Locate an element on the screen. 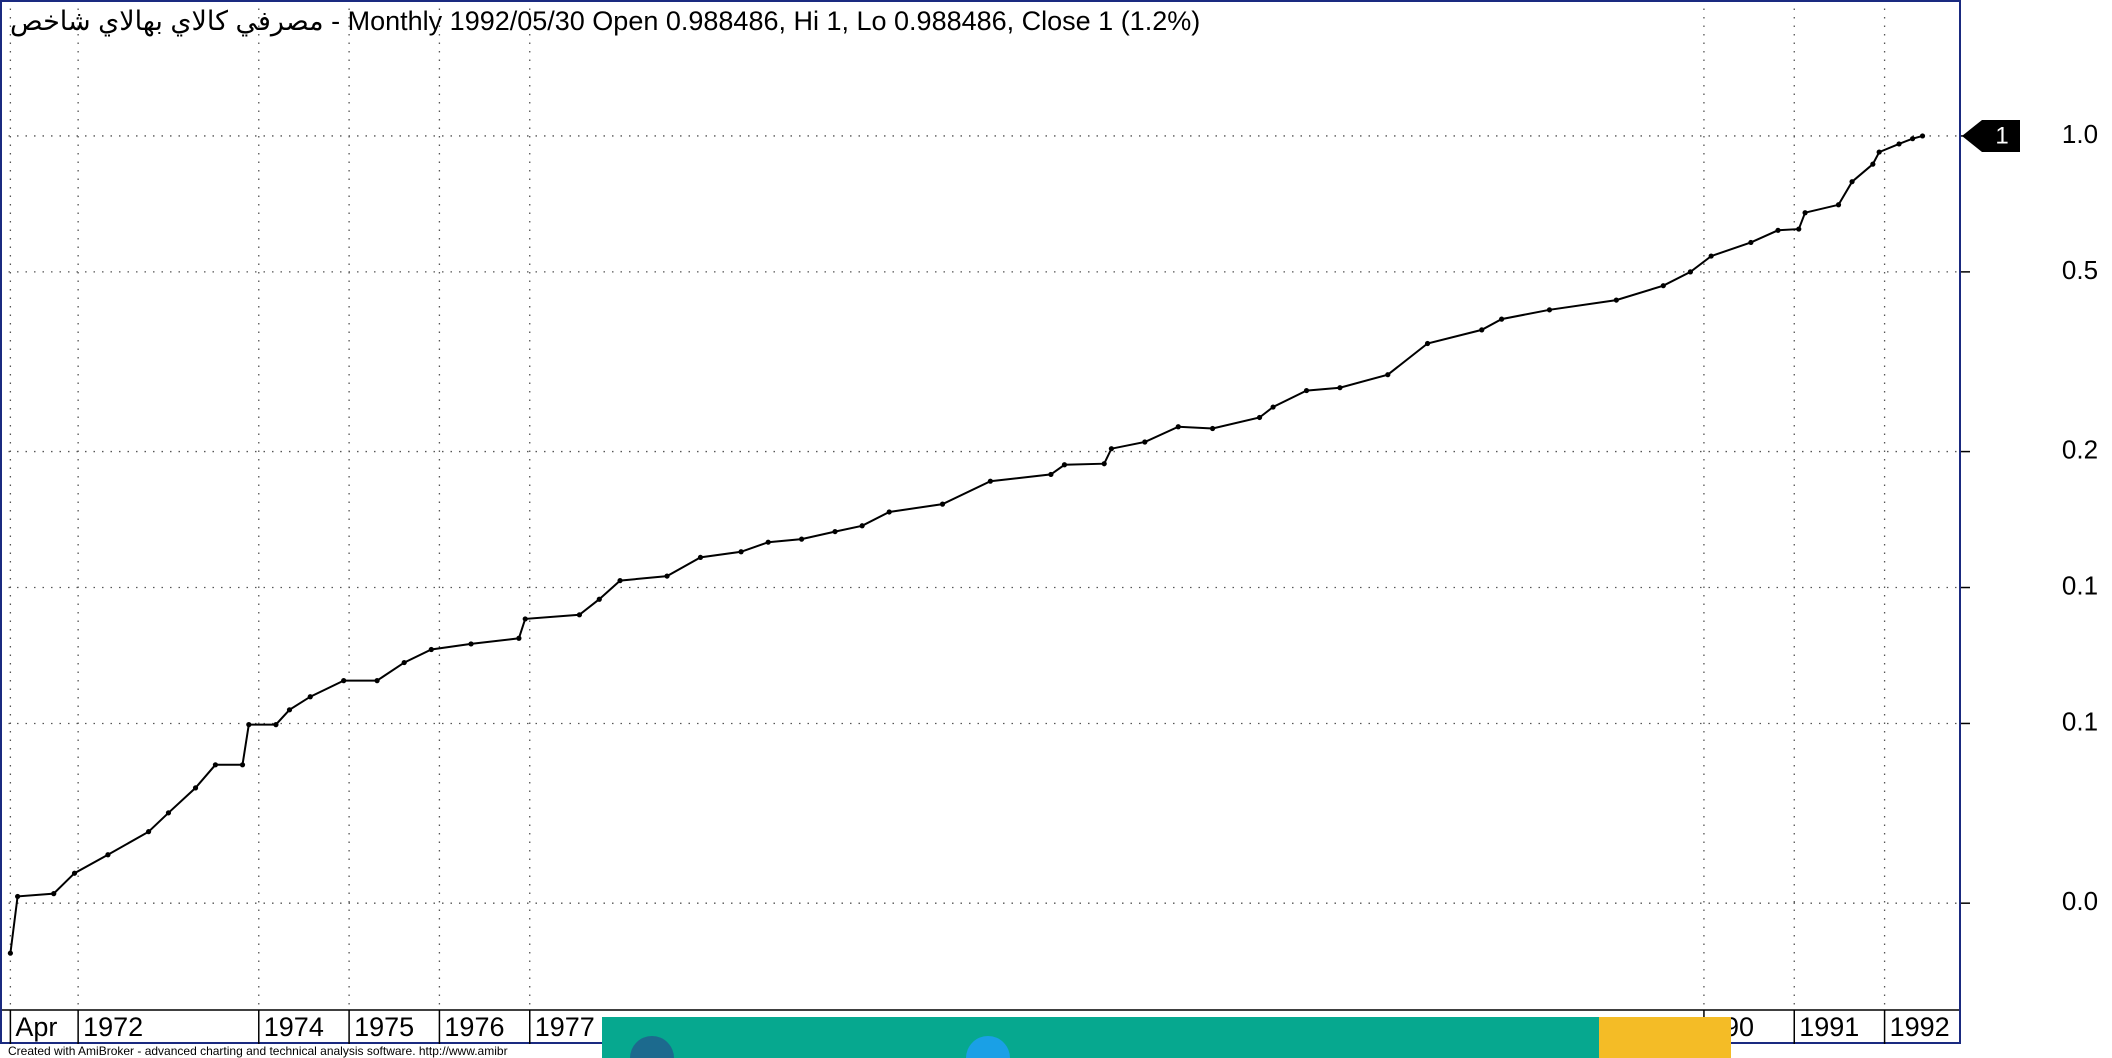 The height and width of the screenshot is (1058, 2112). last-value-label: 1 is located at coordinates (2001, 135).